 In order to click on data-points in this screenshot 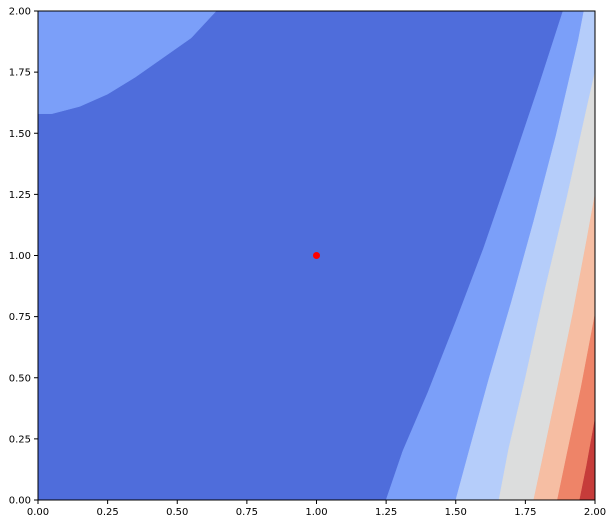, I will do `click(316, 255)`.